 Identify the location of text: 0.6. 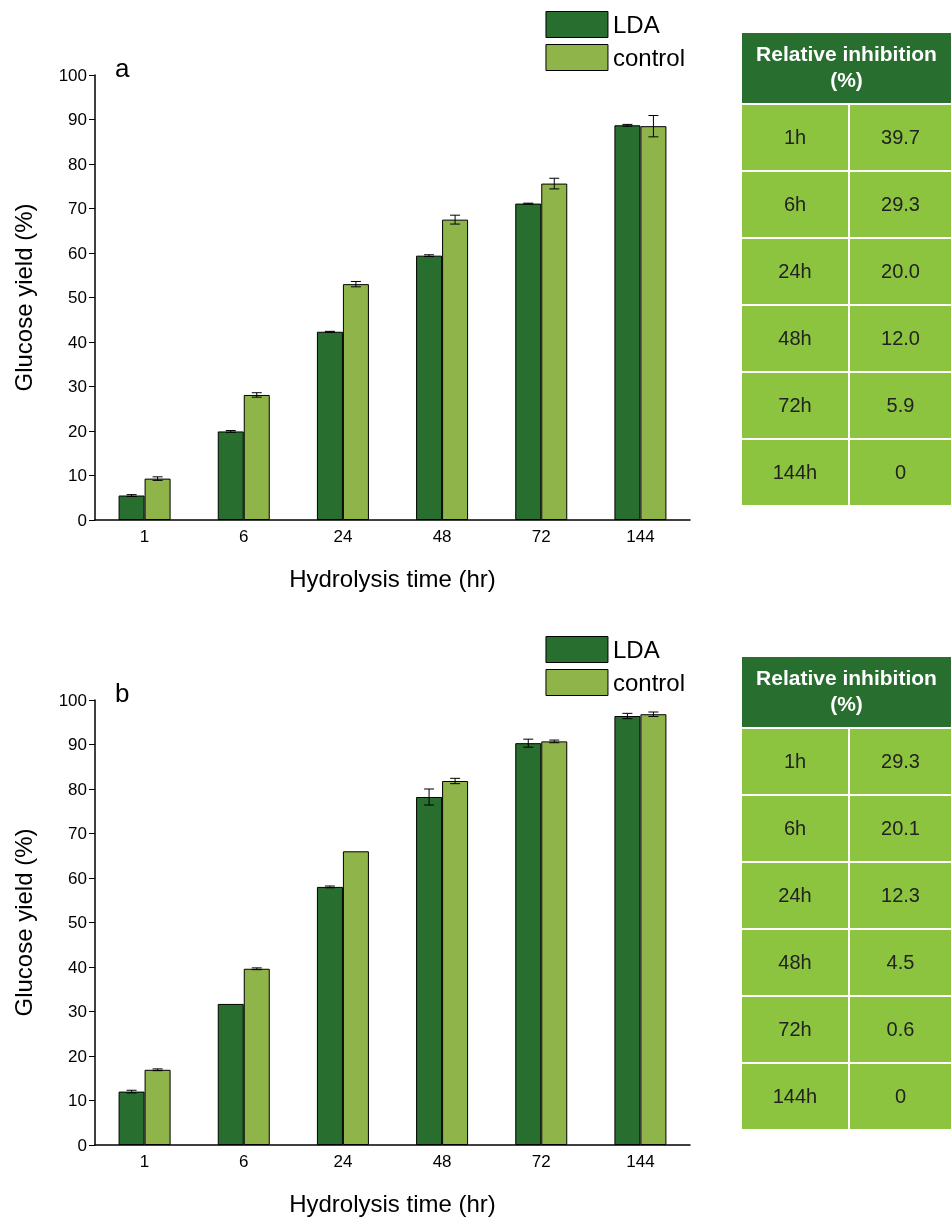
(900, 1029).